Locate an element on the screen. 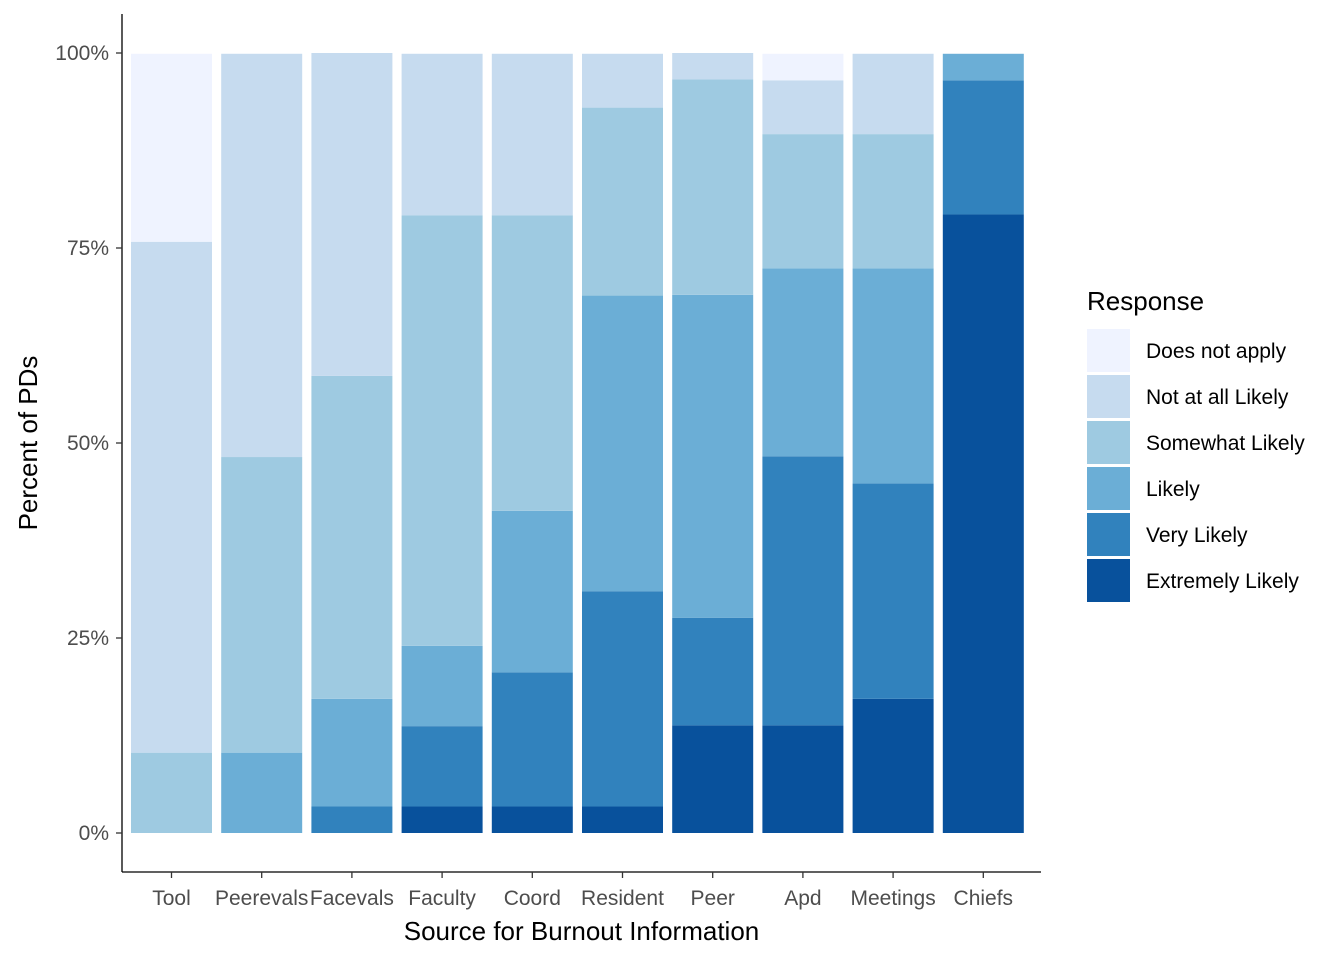  bar-segment-tool-not-at-all-likely is located at coordinates (171, 497).